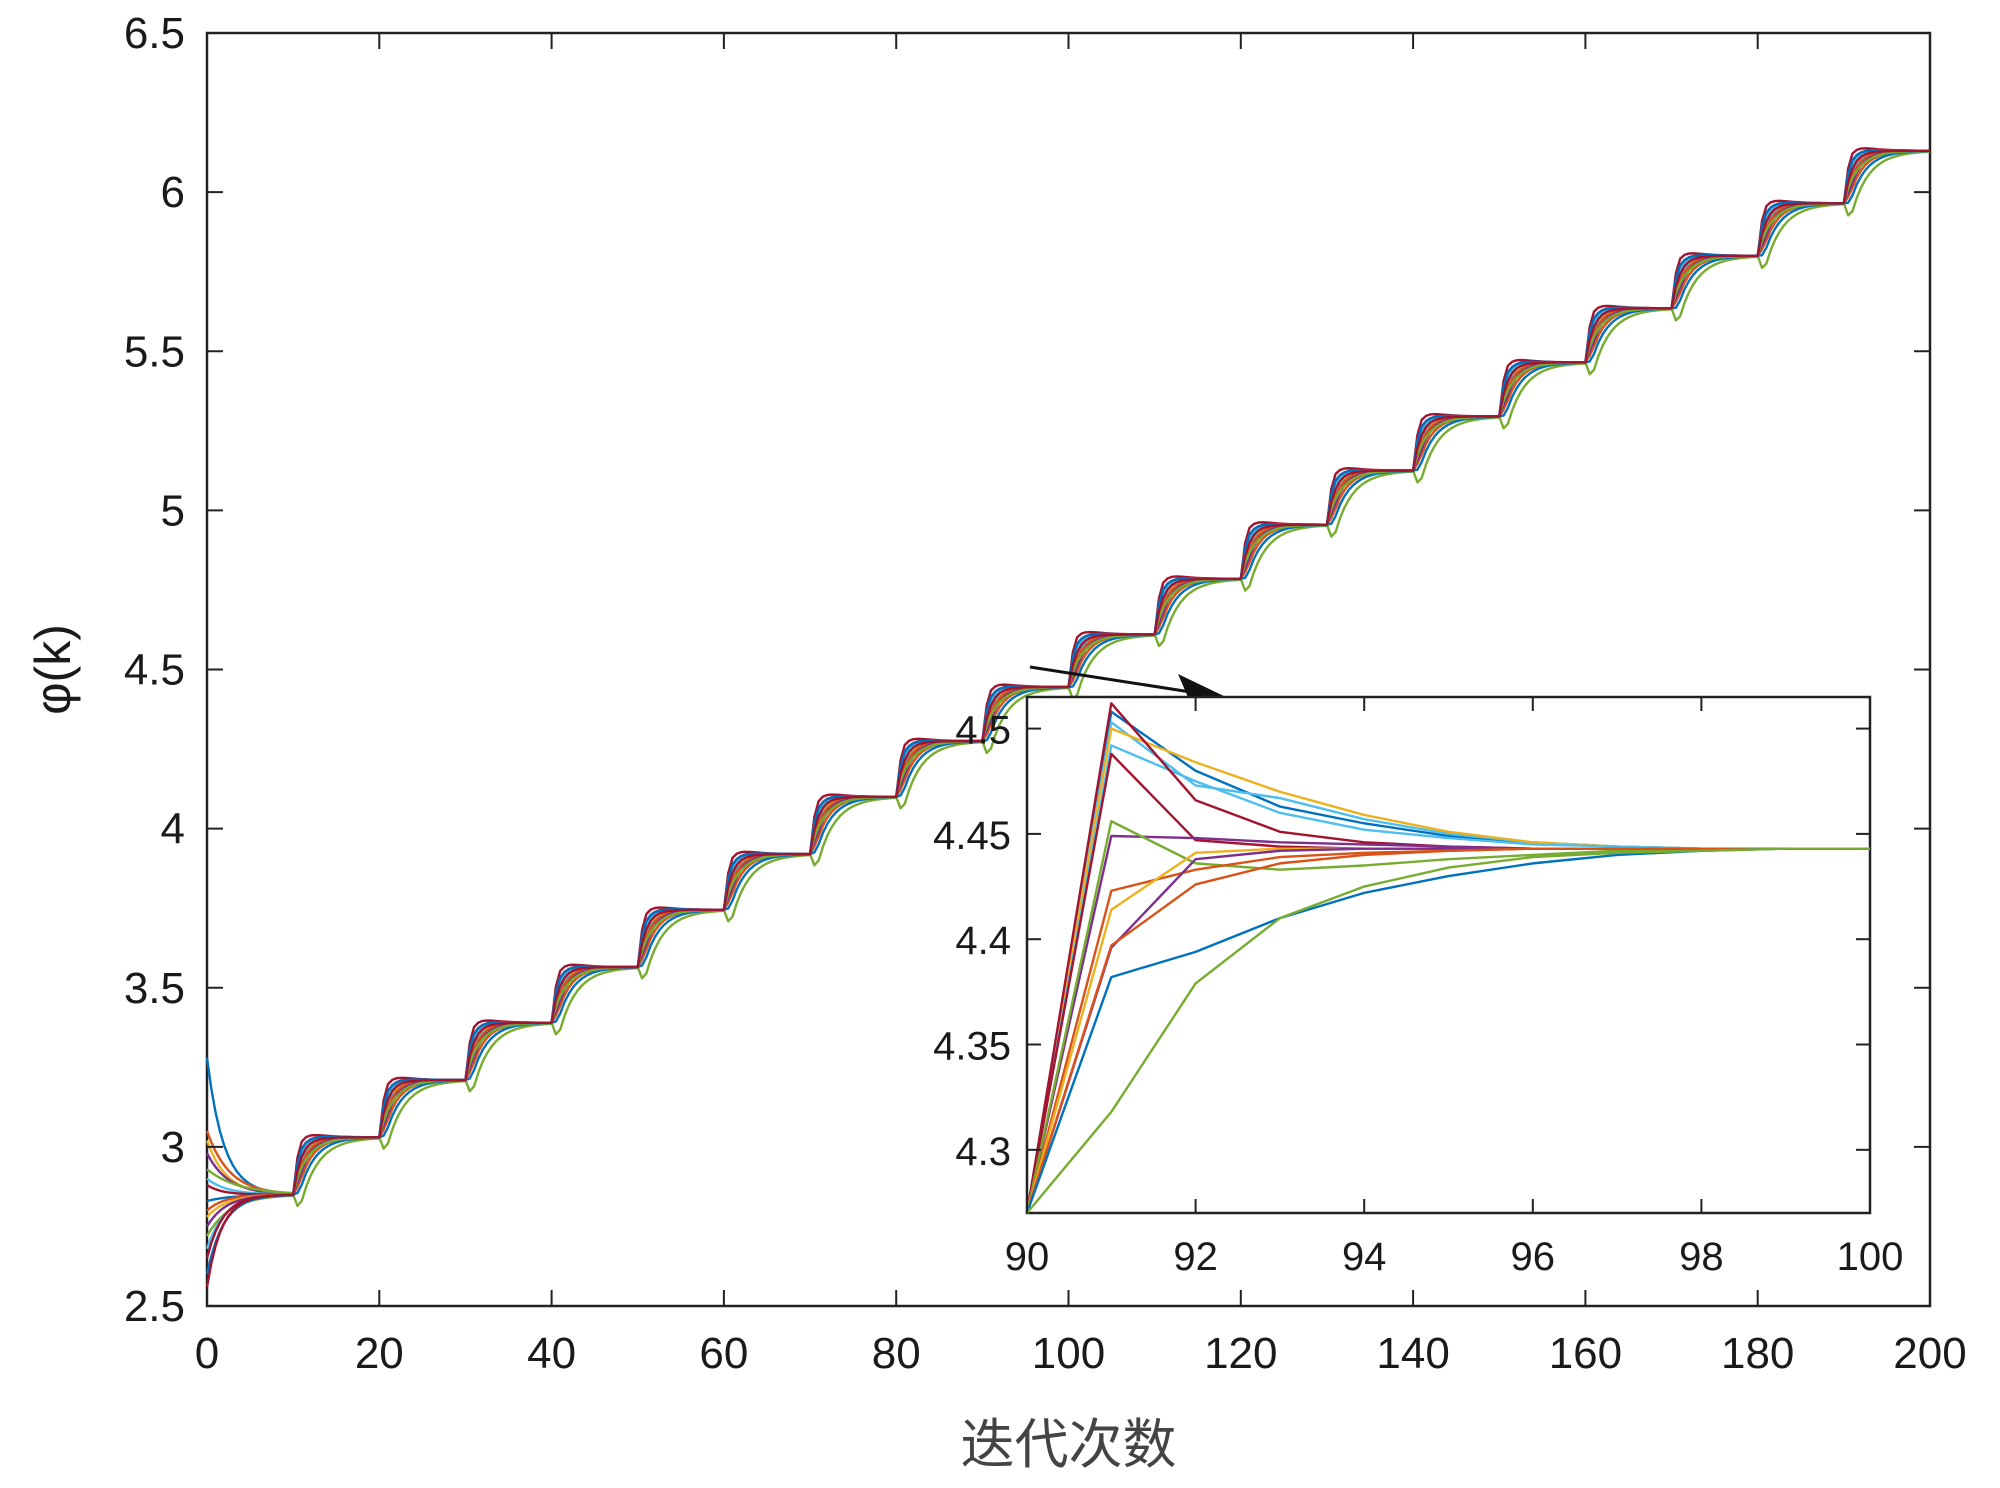 Image resolution: width=2000 pixels, height=1488 pixels. I want to click on main-x-tick-label: 0, so click(207, 1353).